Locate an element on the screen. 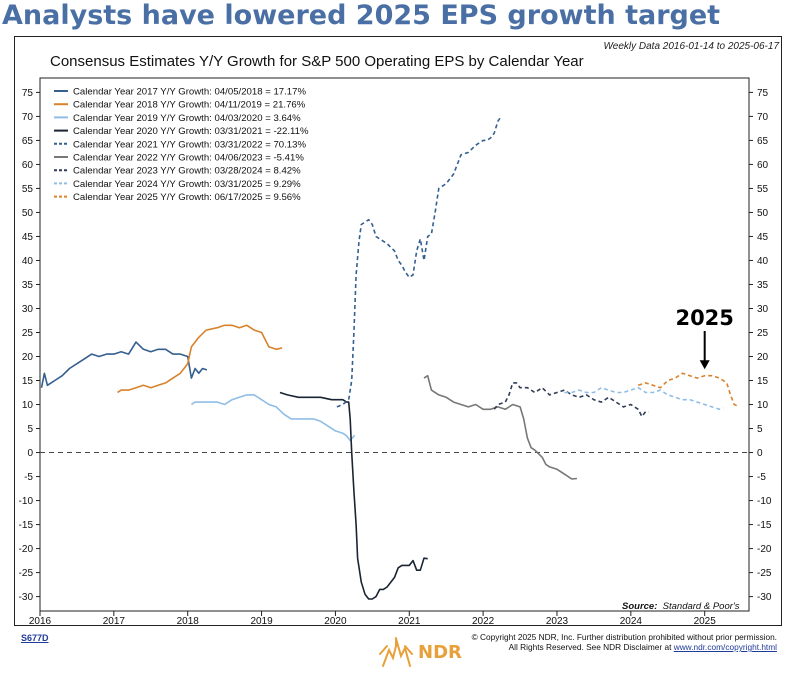 The width and height of the screenshot is (789, 679). x-tick-label: 2023 is located at coordinates (557, 621).